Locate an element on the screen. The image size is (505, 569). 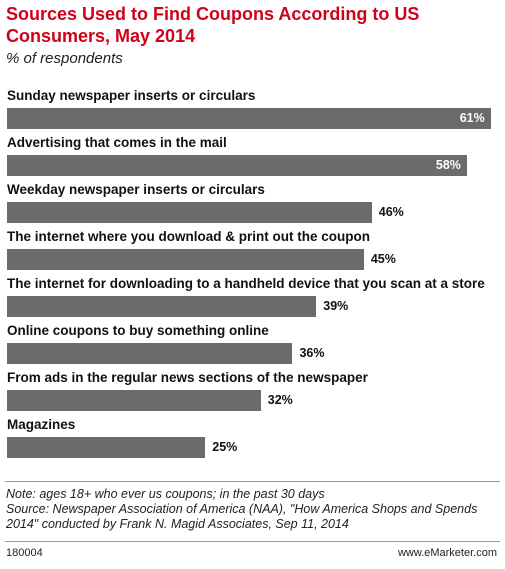
bar-row: 39% is located at coordinates (253, 306).